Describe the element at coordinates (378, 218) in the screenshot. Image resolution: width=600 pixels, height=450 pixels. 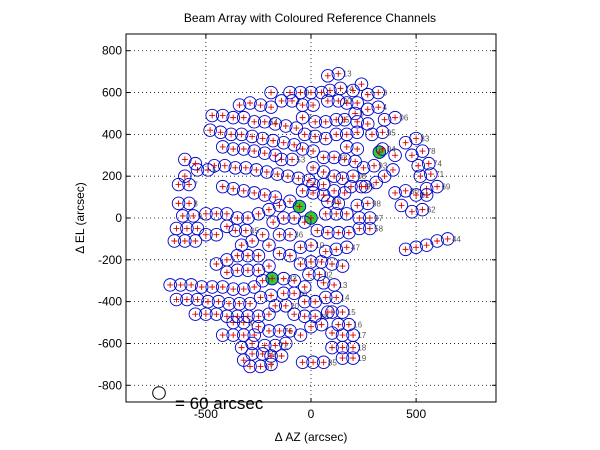
I see `beam-label: 97` at that location.